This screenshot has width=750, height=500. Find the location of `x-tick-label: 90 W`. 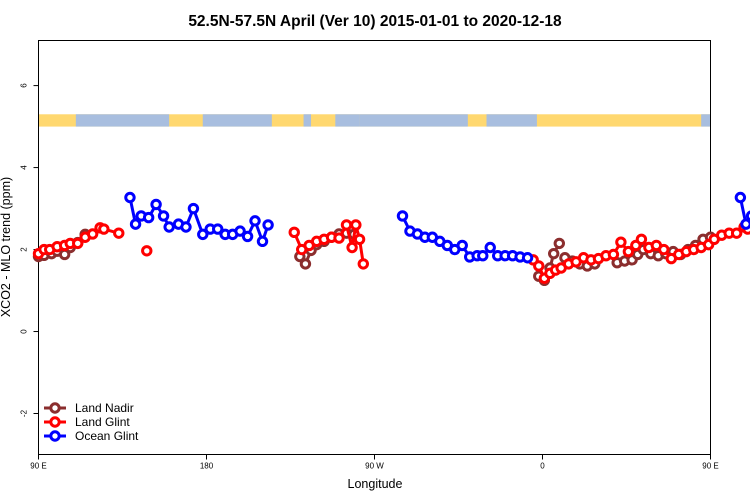

x-tick-label: 90 W is located at coordinates (374, 466).